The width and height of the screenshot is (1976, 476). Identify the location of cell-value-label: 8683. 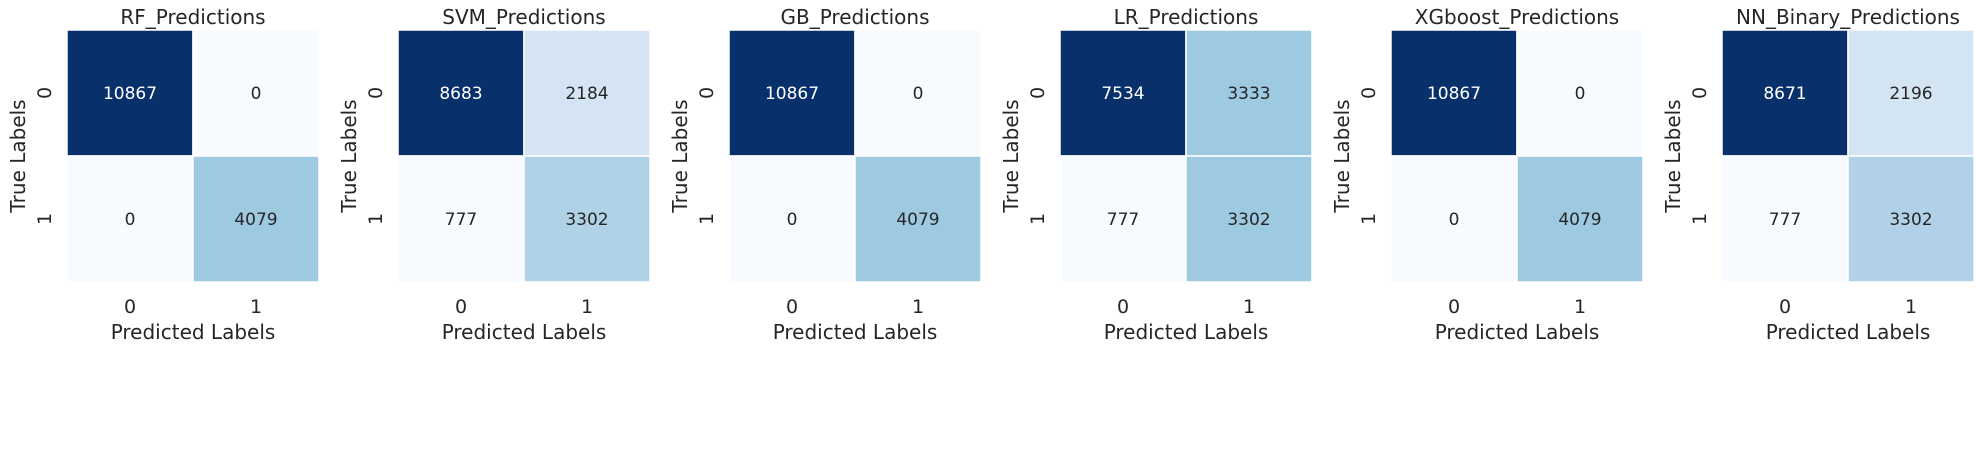
(460, 94).